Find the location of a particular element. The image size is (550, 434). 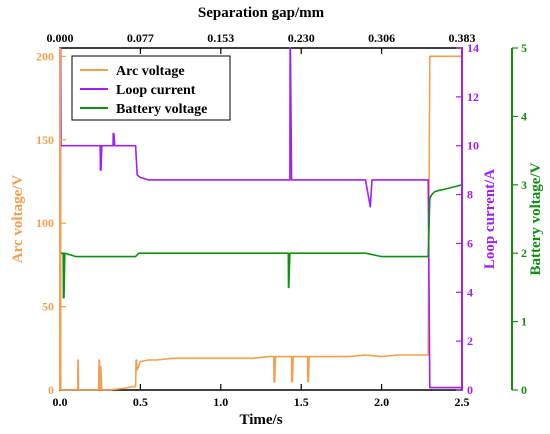

legend-label: Arc voltage is located at coordinates (150, 71).